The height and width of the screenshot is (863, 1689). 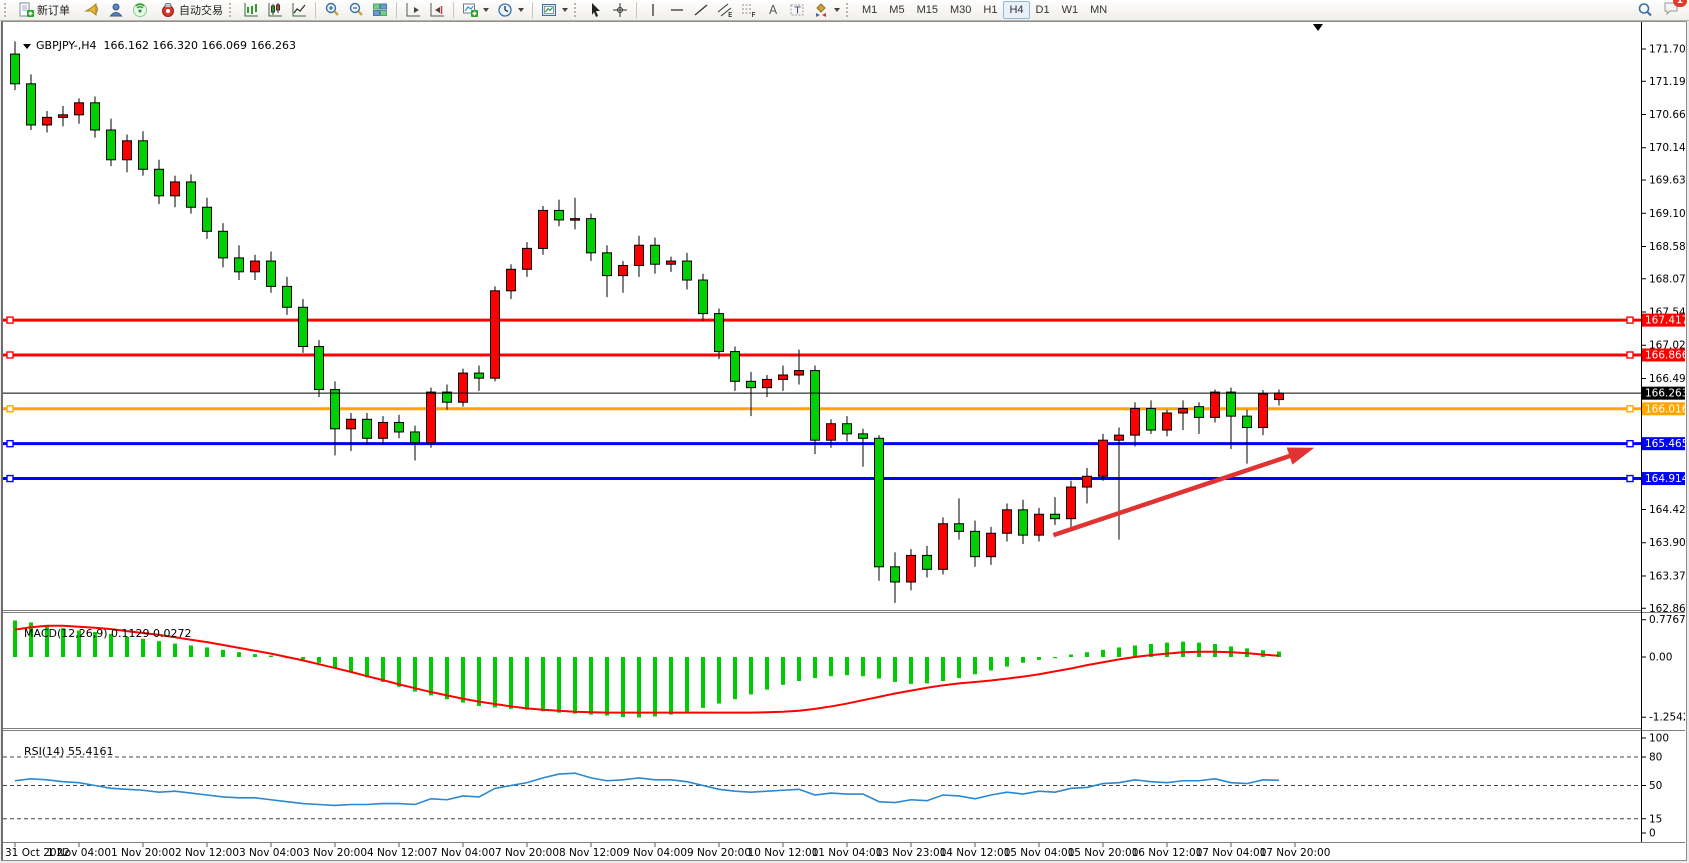 I want to click on text-tool-button: A, so click(x=773, y=10).